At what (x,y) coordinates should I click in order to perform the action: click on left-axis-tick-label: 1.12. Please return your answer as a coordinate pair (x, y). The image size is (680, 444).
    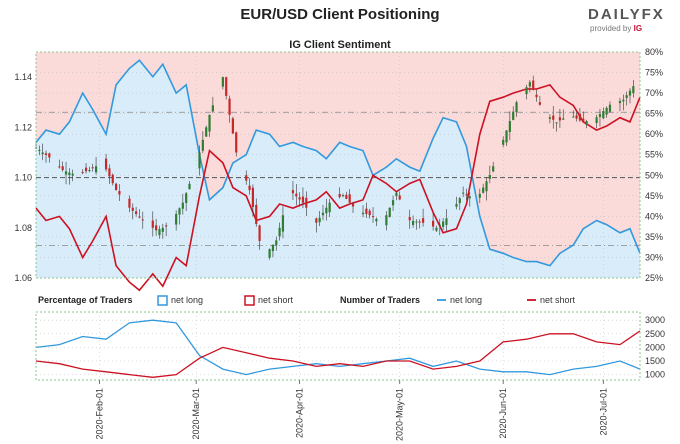
    Looking at the image, I should click on (23, 127).